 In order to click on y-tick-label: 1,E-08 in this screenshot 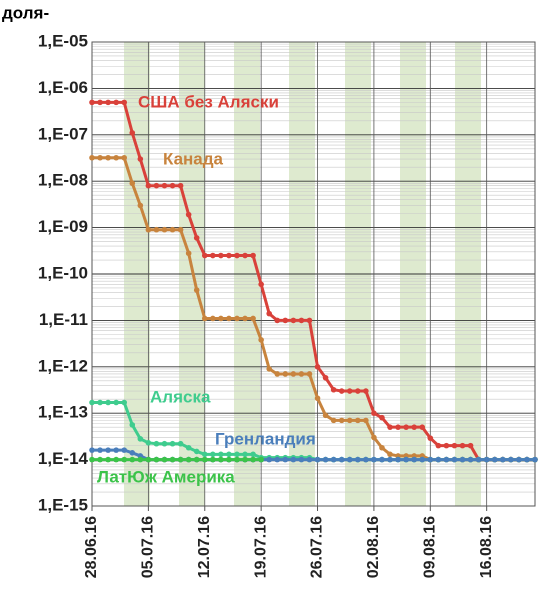, I will do `click(63, 180)`.